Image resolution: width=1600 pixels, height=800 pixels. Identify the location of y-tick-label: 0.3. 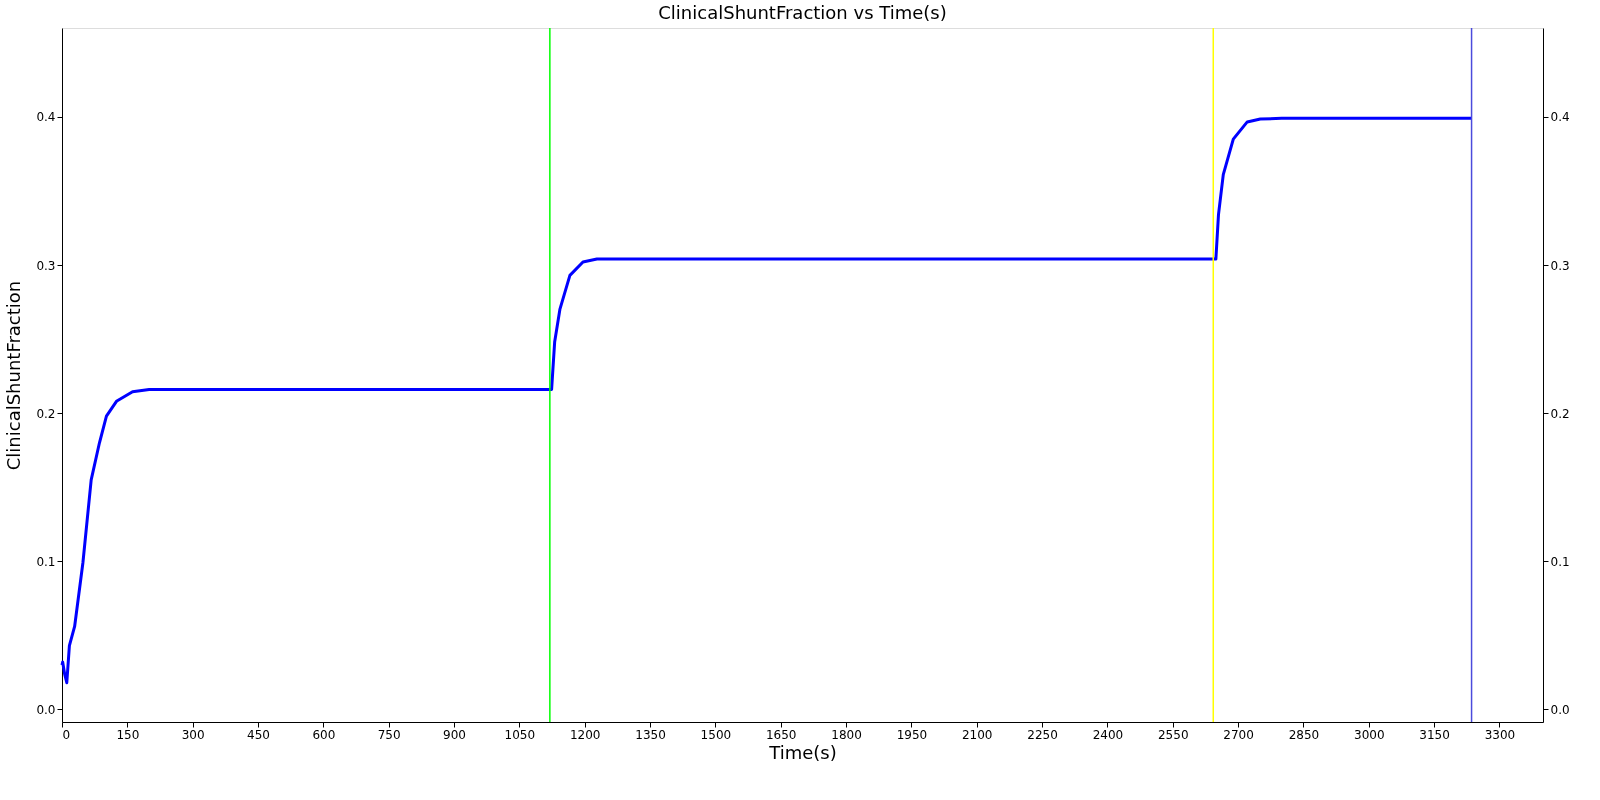
(46, 265).